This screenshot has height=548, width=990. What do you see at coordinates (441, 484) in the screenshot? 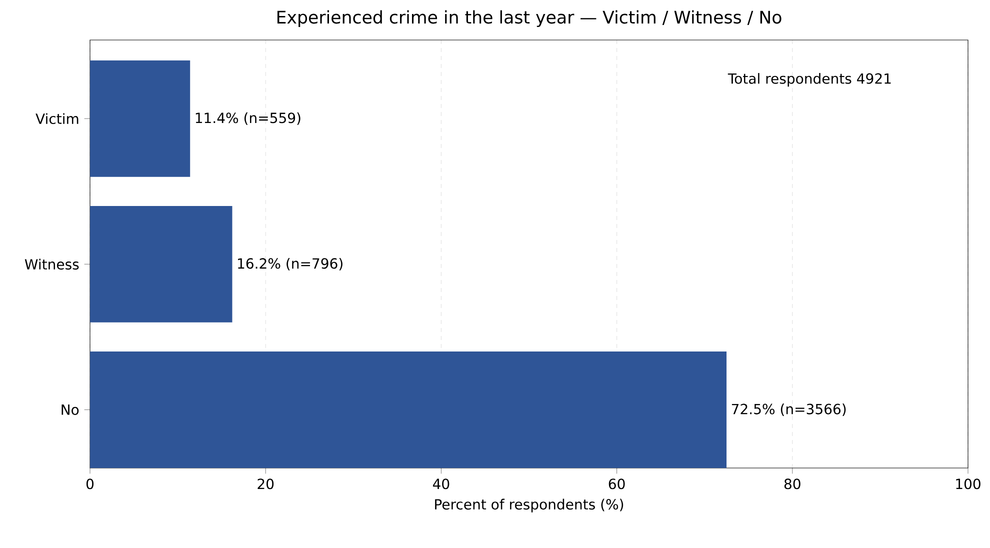
I see `x-tick-label: 40` at bounding box center [441, 484].